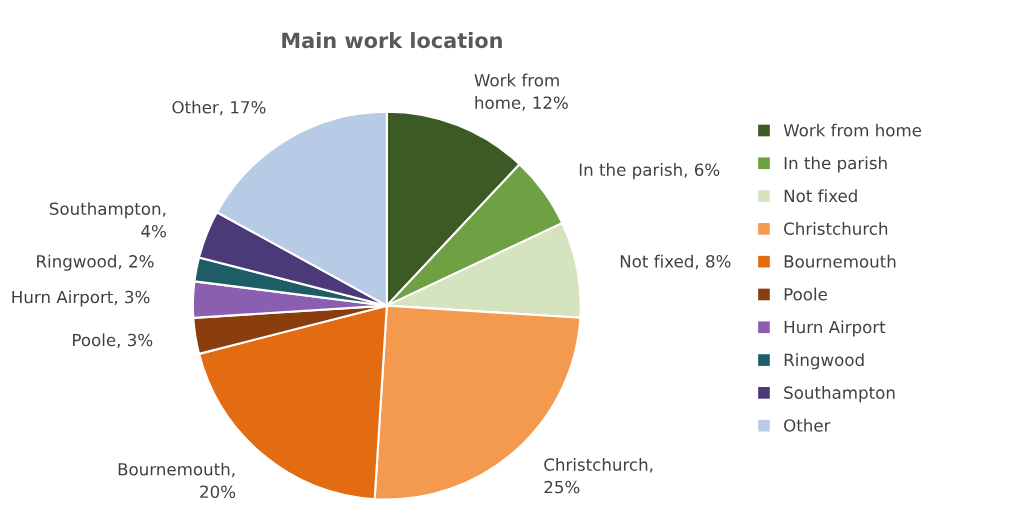  I want to click on legend-label: In the parish, so click(835, 164).